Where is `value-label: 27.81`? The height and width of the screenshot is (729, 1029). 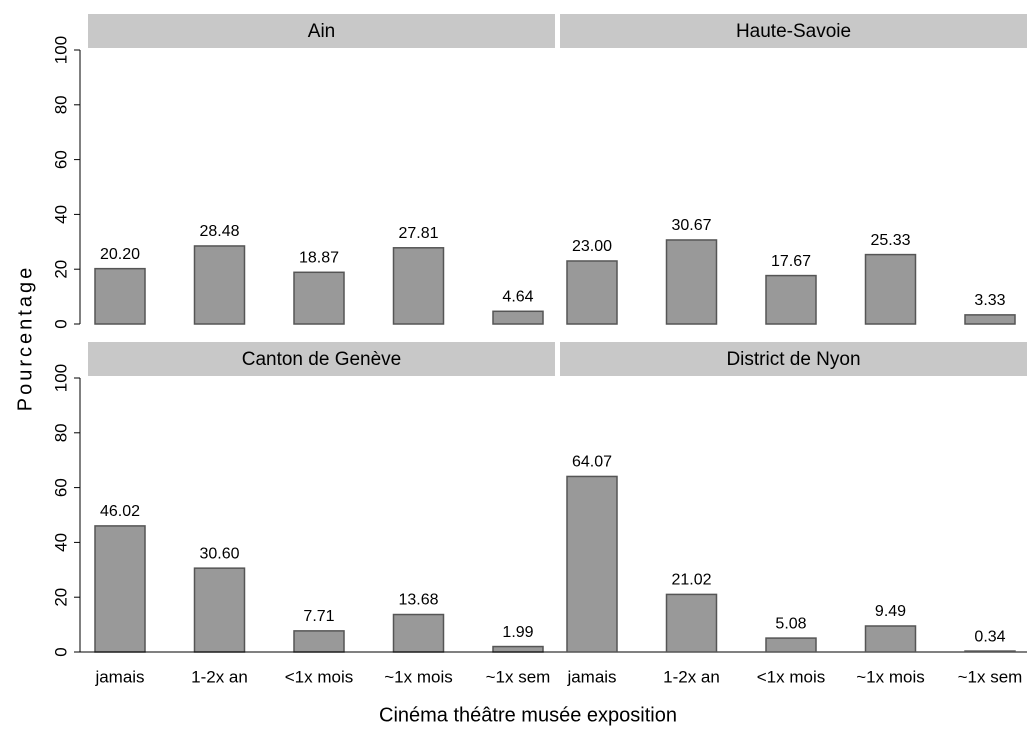 value-label: 27.81 is located at coordinates (418, 233).